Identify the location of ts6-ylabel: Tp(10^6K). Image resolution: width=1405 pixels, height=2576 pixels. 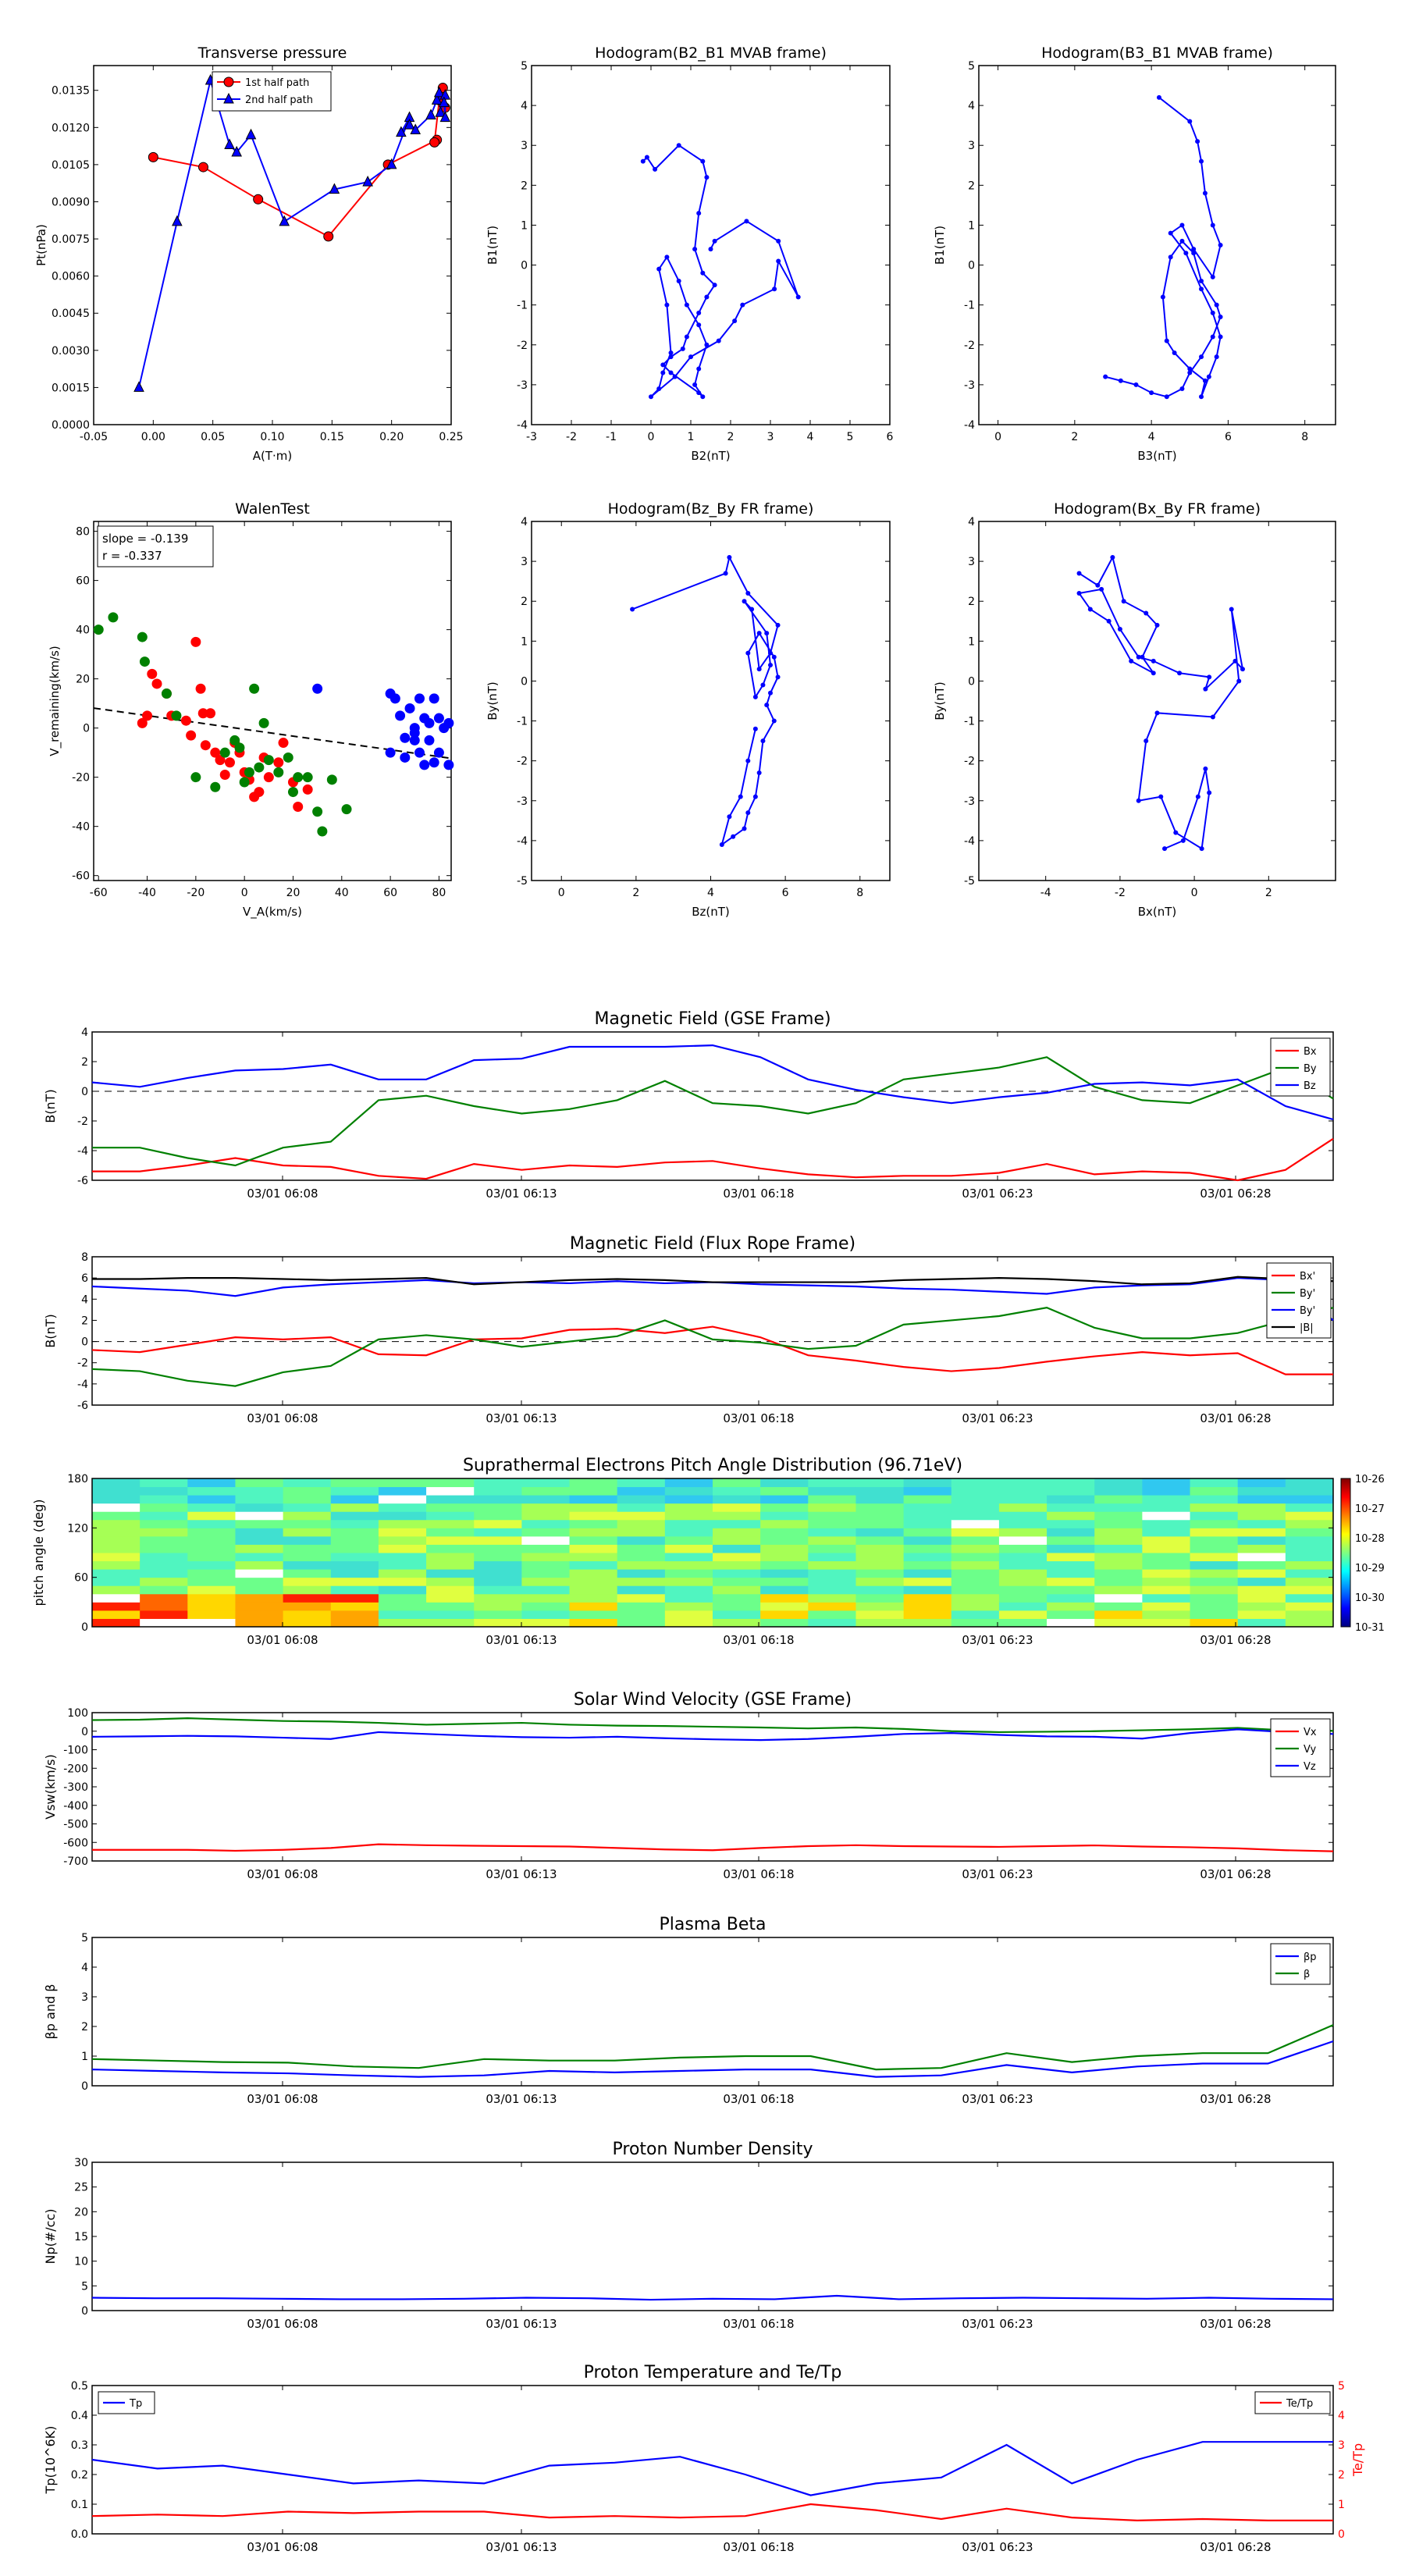
(51, 2460).